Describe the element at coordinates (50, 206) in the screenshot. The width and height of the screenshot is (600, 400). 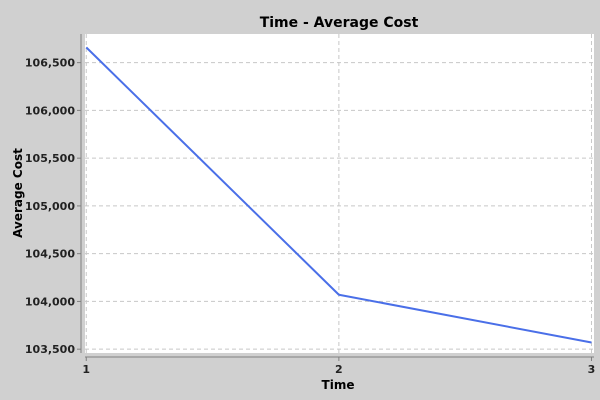
I see `y-tick-label-3: 105,000` at that location.